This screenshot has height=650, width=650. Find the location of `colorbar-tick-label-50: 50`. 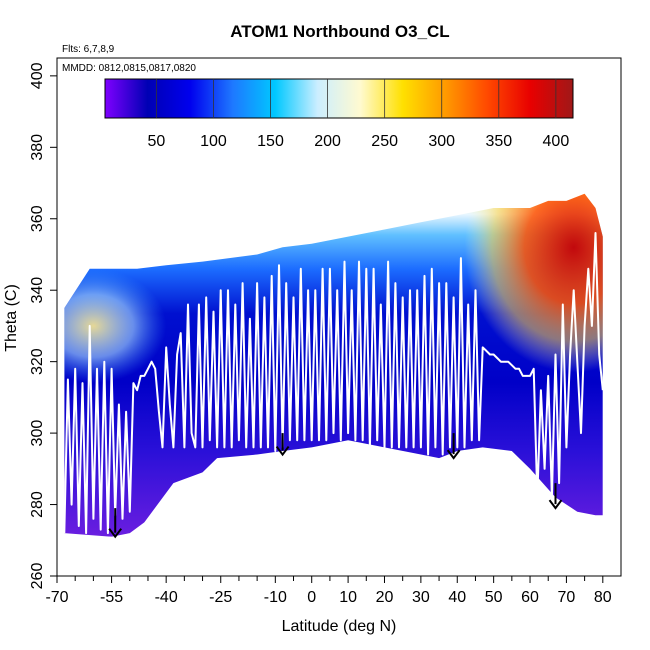

colorbar-tick-label-50: 50 is located at coordinates (156, 141).